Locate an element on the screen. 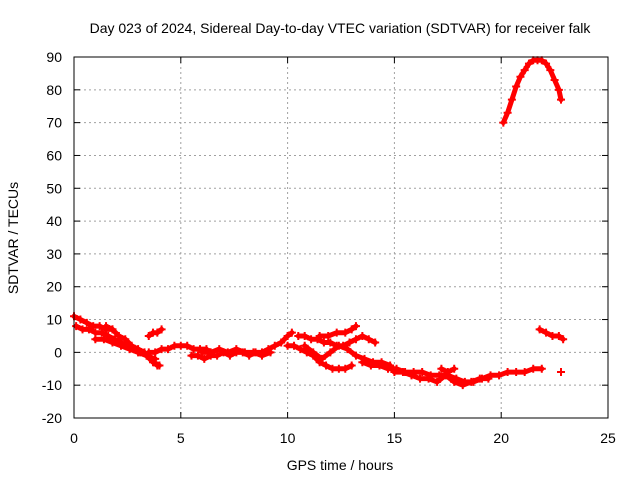  y-tick-label: -20 is located at coordinates (52, 418).